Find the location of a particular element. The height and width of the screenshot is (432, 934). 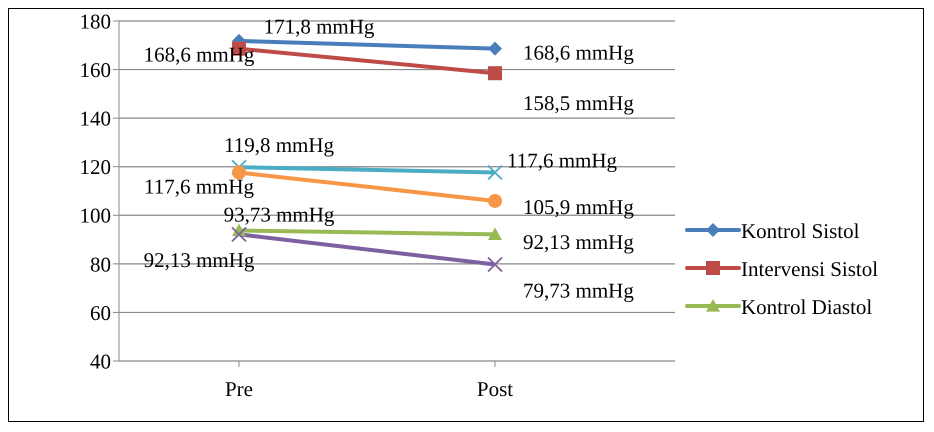

legend-label: Kontrol Diastol is located at coordinates (806, 307).